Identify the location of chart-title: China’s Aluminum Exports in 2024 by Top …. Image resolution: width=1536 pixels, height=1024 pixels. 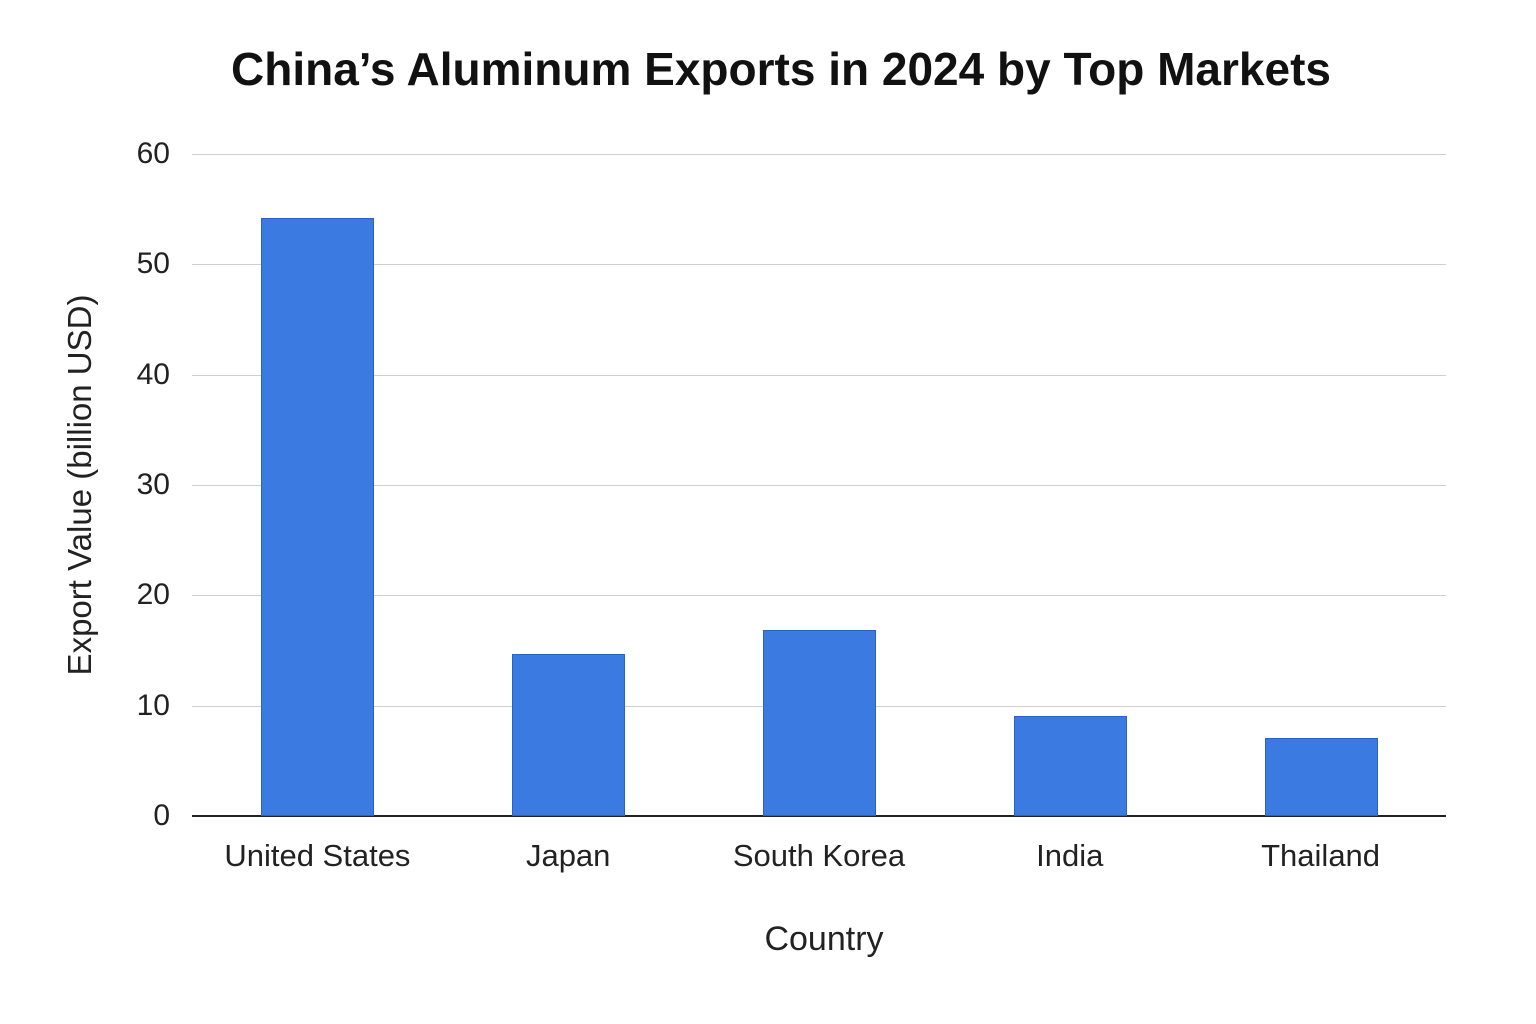
(781, 69).